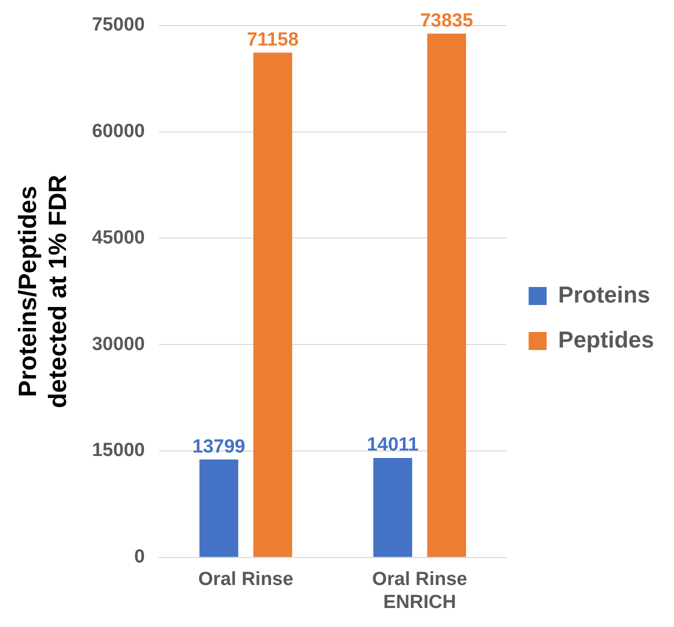 The image size is (674, 627). Describe the element at coordinates (43, 291) in the screenshot. I see `y-axis-title: Proteins/Peptides detected at 1% FDR` at that location.